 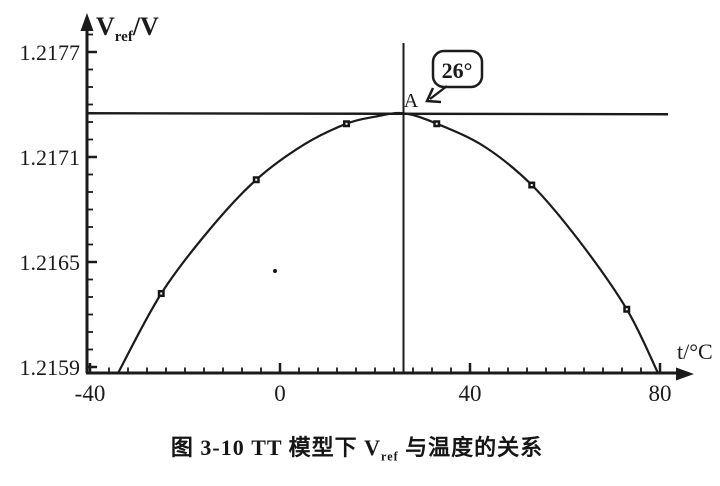 I want to click on annotation-arrowhead, so click(x=433, y=95).